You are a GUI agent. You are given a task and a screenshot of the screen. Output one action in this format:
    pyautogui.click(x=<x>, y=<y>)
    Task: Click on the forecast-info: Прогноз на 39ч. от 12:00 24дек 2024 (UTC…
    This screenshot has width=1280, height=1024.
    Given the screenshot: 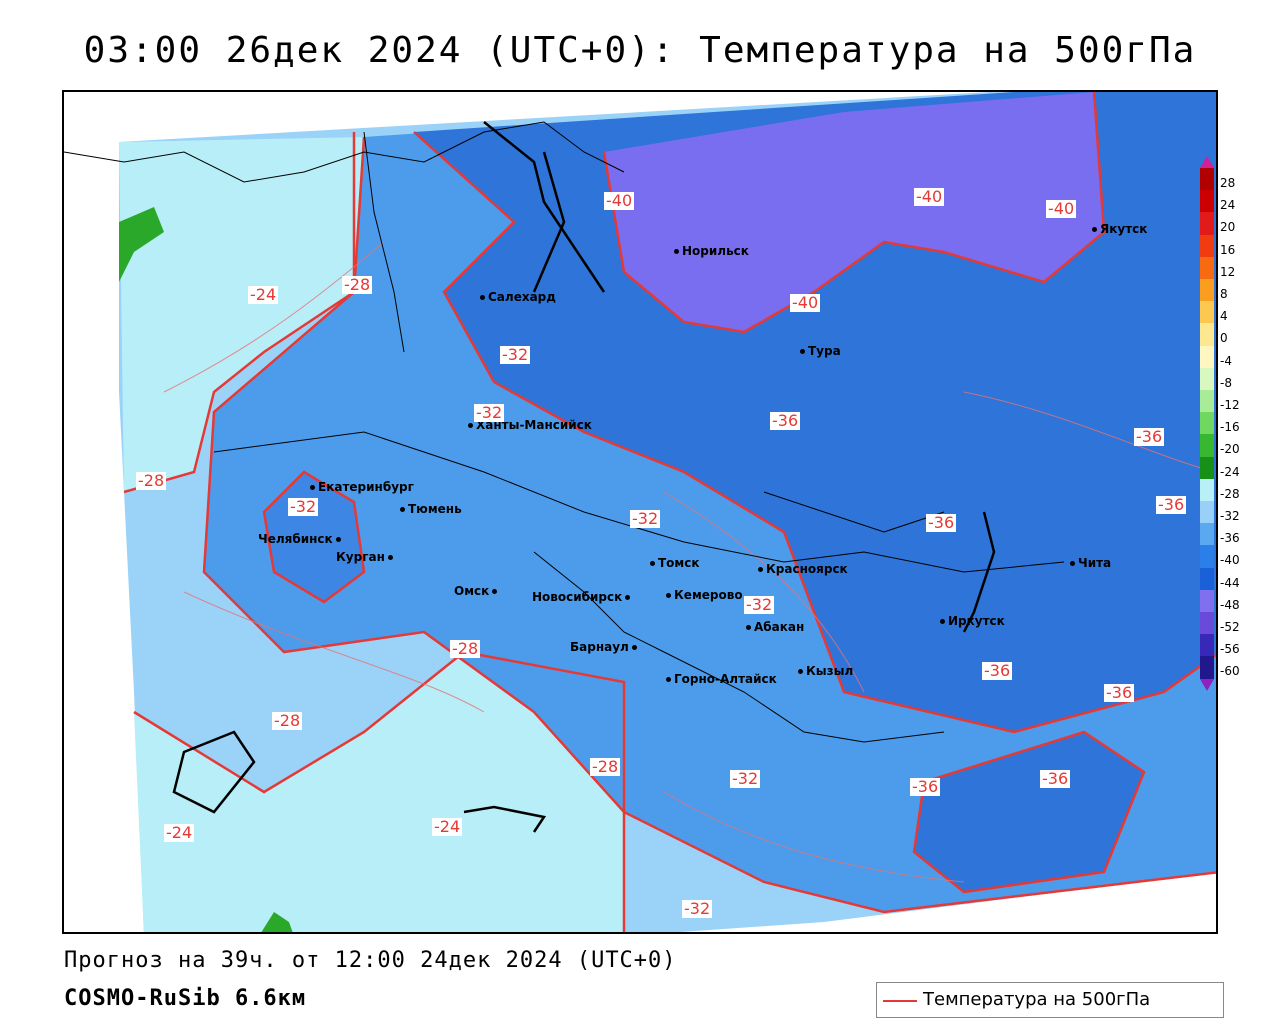 What is the action you would take?
    pyautogui.click(x=370, y=960)
    